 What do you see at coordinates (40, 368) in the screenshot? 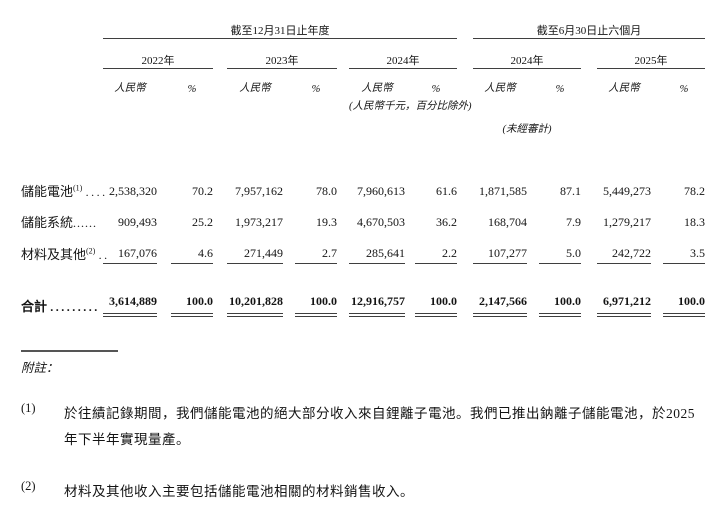
I see `footnotes-heading: 附註：` at bounding box center [40, 368].